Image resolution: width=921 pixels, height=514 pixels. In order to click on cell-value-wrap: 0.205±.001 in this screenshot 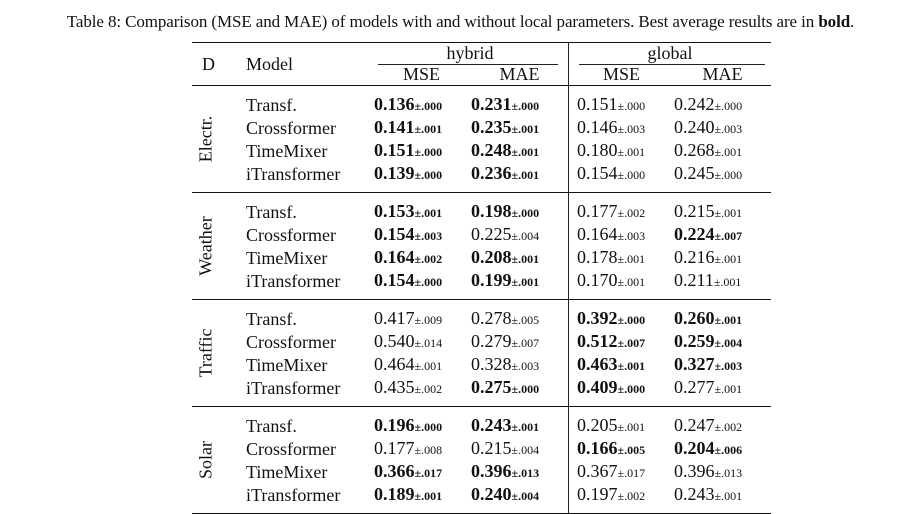, I will do `click(611, 425)`.